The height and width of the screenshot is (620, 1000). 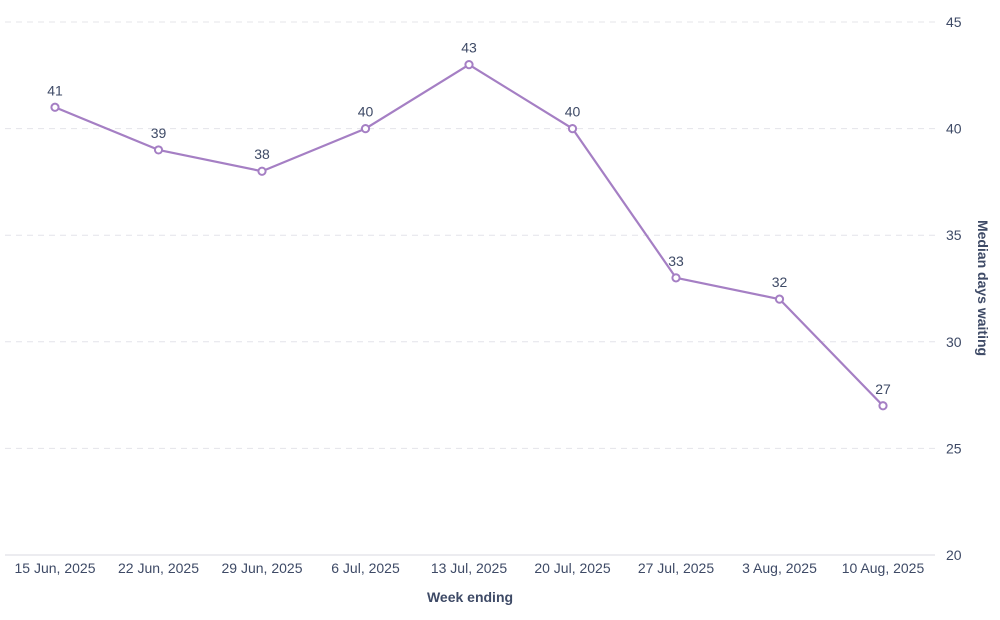 I want to click on data-label: 27, so click(x=883, y=389).